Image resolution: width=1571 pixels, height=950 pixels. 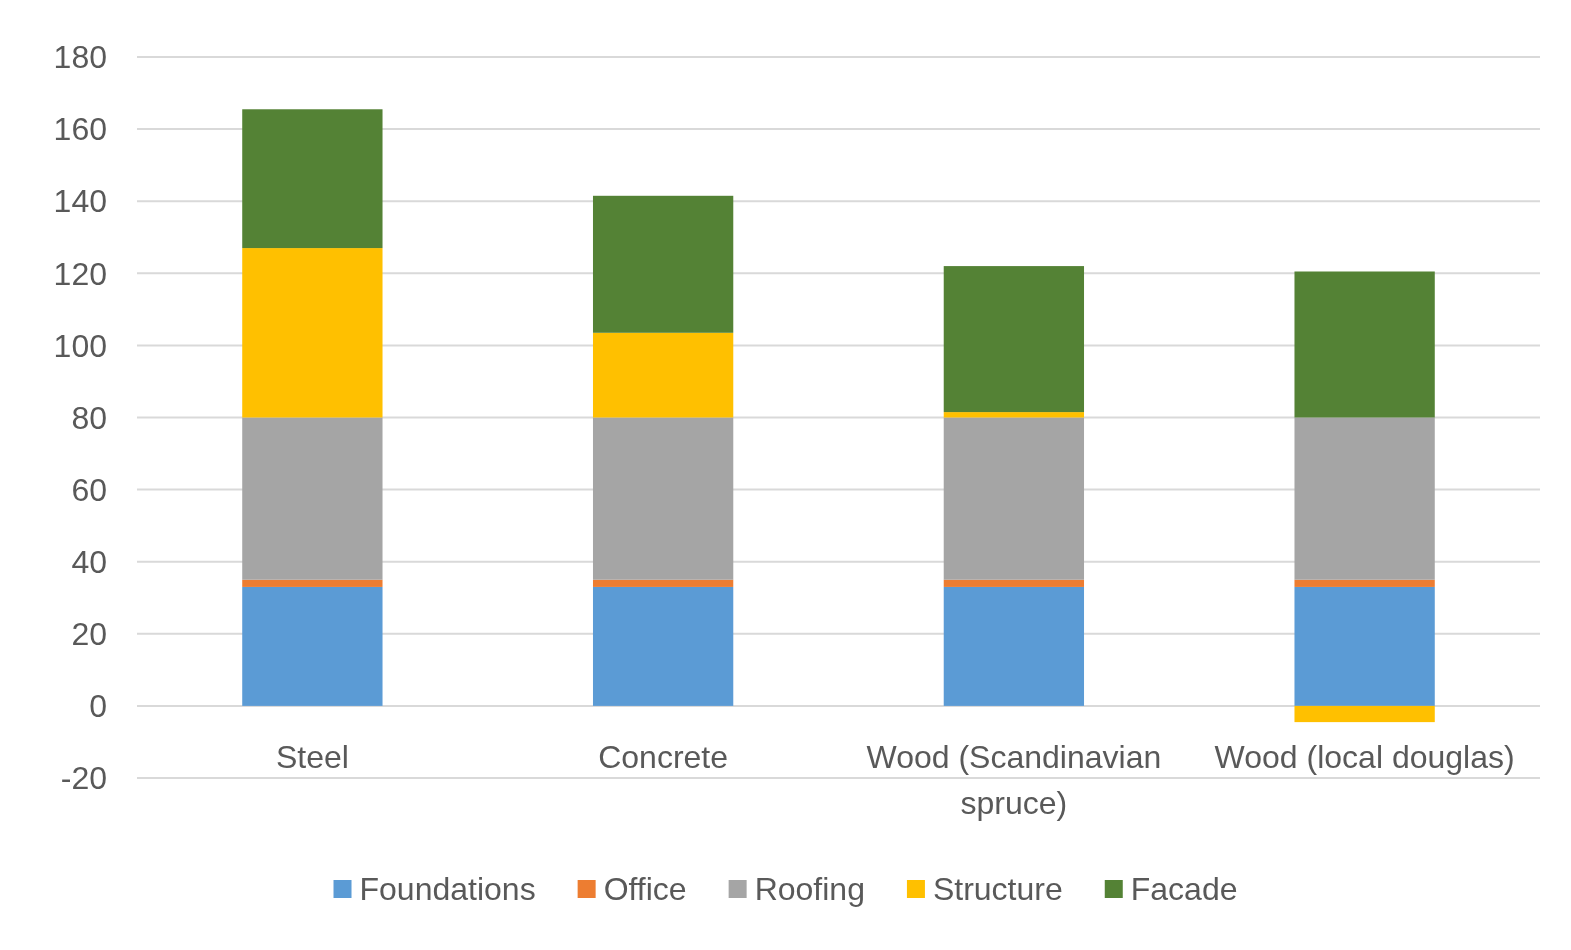 I want to click on y-tick-label: 160, so click(x=80, y=129).